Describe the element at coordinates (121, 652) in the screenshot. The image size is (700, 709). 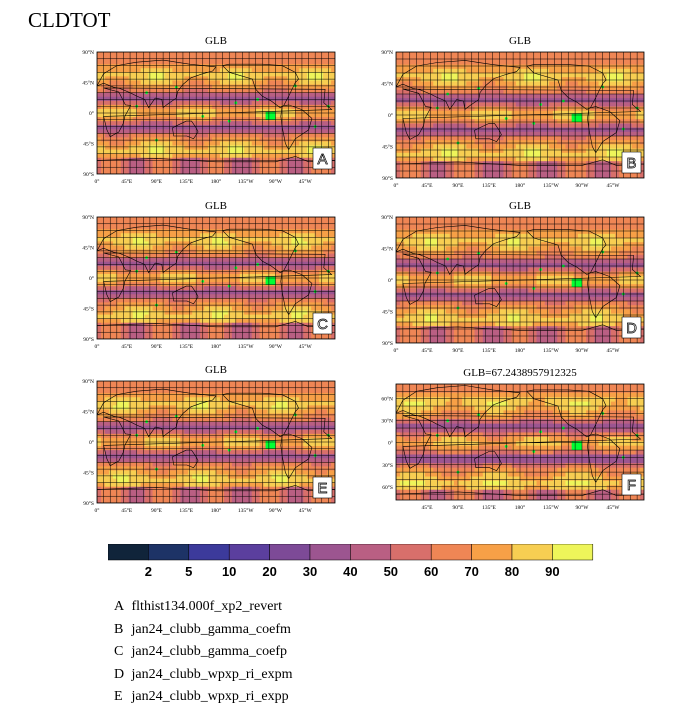
I see `legend-letter: C` at that location.